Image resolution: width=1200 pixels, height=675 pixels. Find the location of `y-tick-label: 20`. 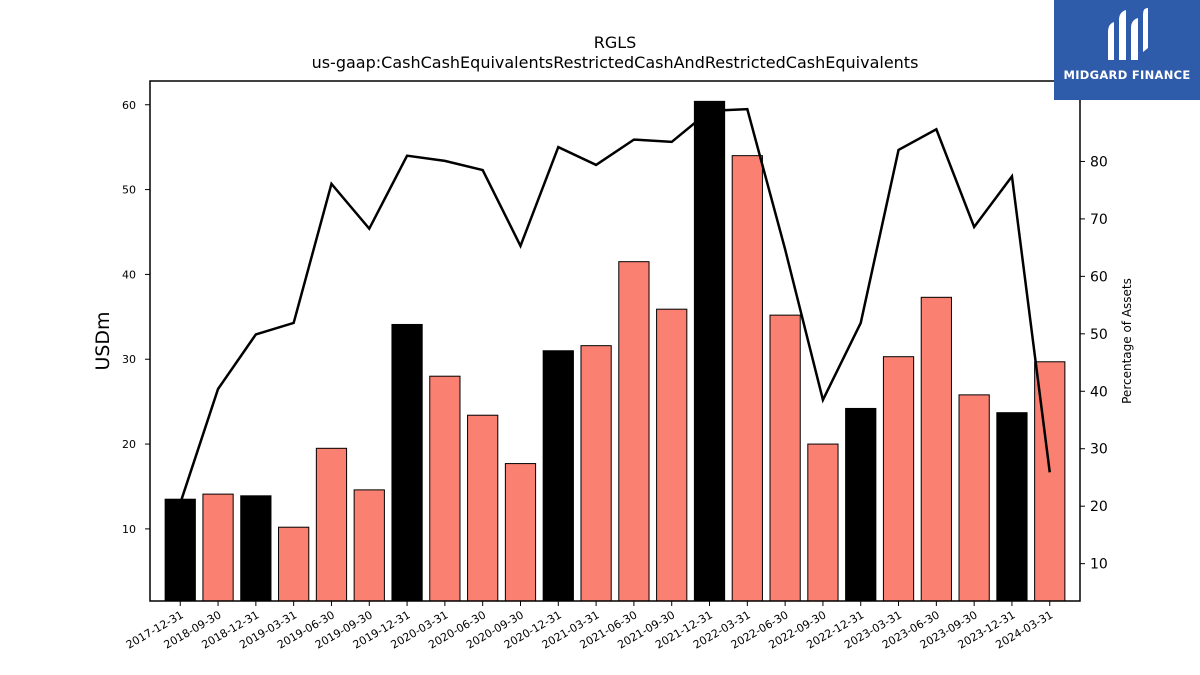

y-tick-label: 20 is located at coordinates (129, 444).